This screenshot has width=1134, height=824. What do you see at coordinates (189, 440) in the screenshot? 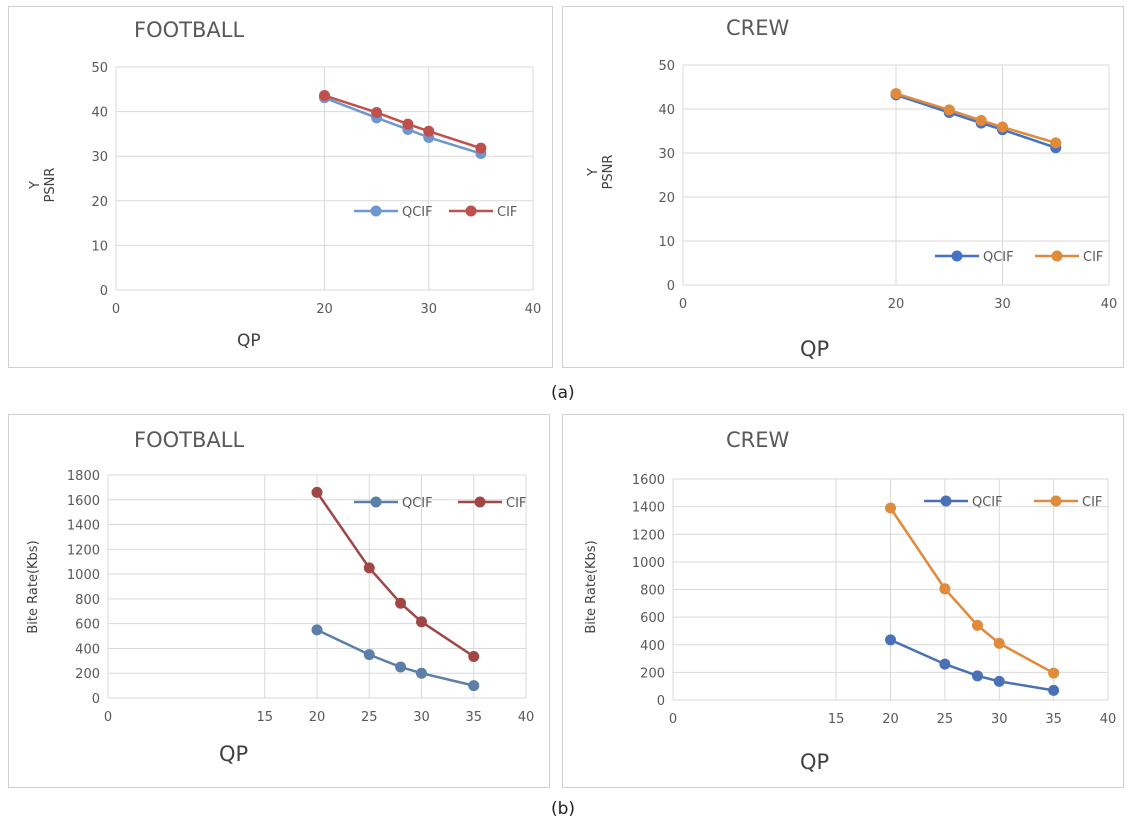
I see `chart-title: FOOTBALL` at bounding box center [189, 440].